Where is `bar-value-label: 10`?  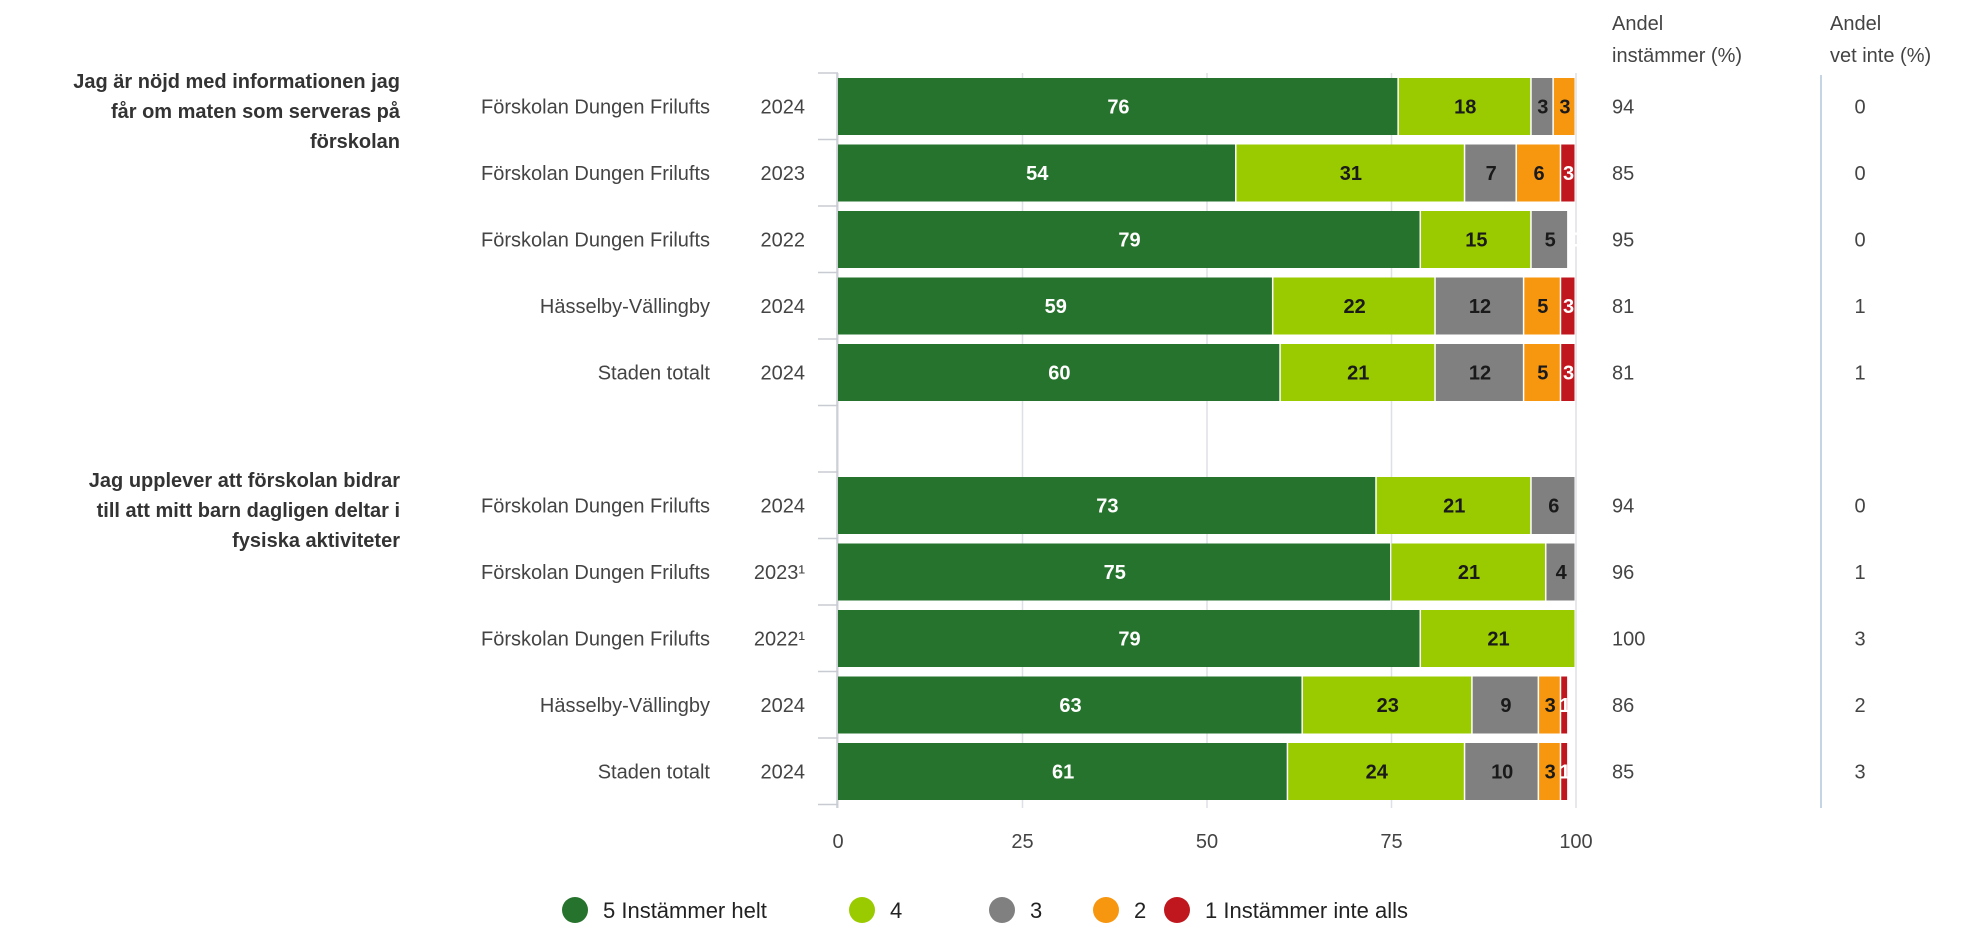
bar-value-label: 10 is located at coordinates (1502, 773).